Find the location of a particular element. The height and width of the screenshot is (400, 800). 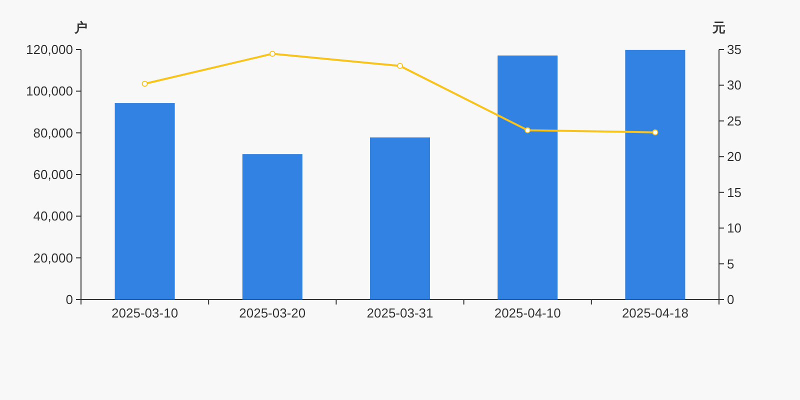

y2-axis-title: 元 is located at coordinates (719, 27).